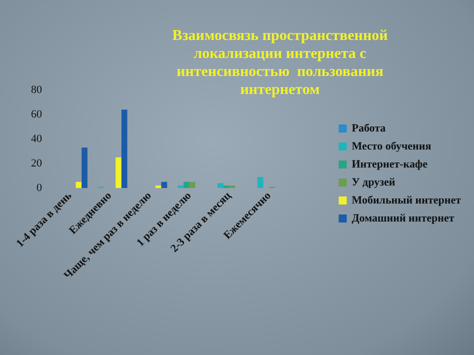  I want to click on y-tick-label: 40, so click(36, 139).